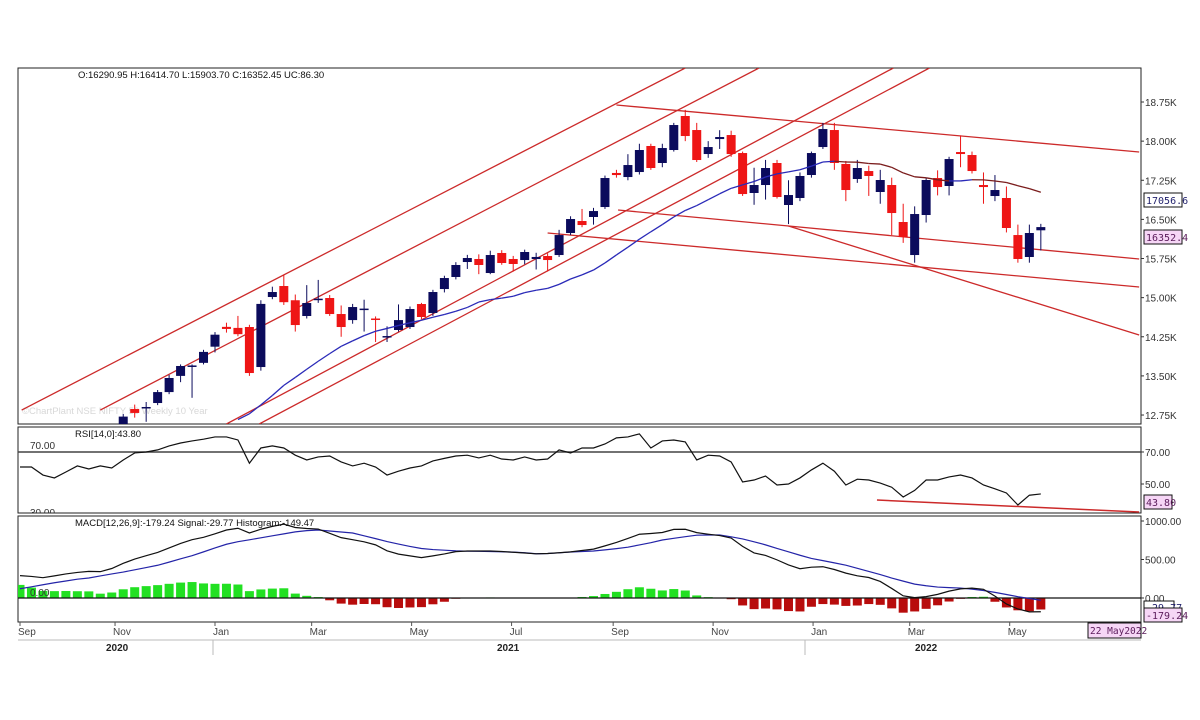  I want to click on x-axis-month-label: Nov, so click(122, 632).